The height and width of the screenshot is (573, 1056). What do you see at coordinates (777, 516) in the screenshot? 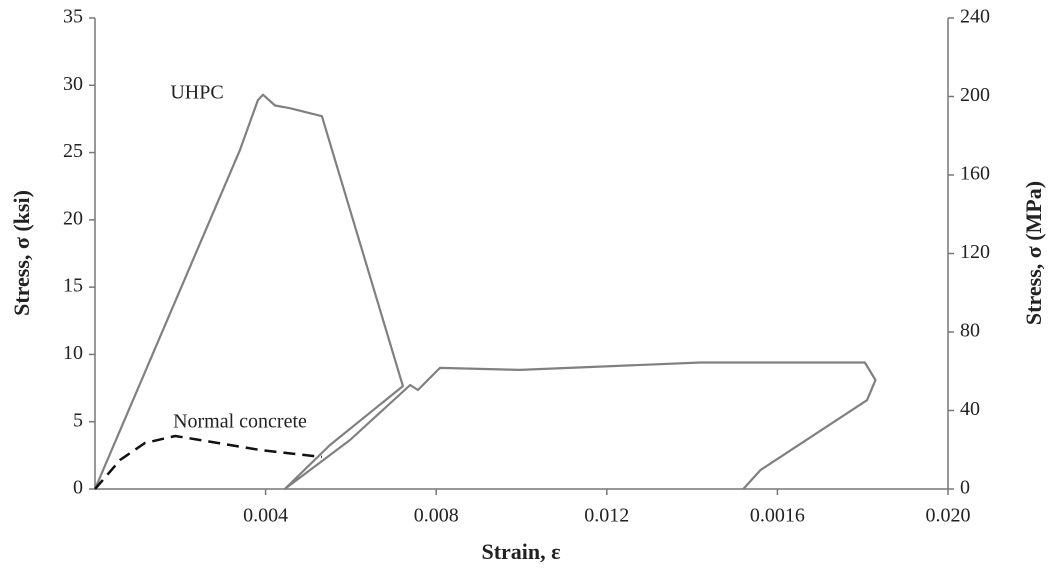
I see `x-tick-label: 0.0016` at bounding box center [777, 516].